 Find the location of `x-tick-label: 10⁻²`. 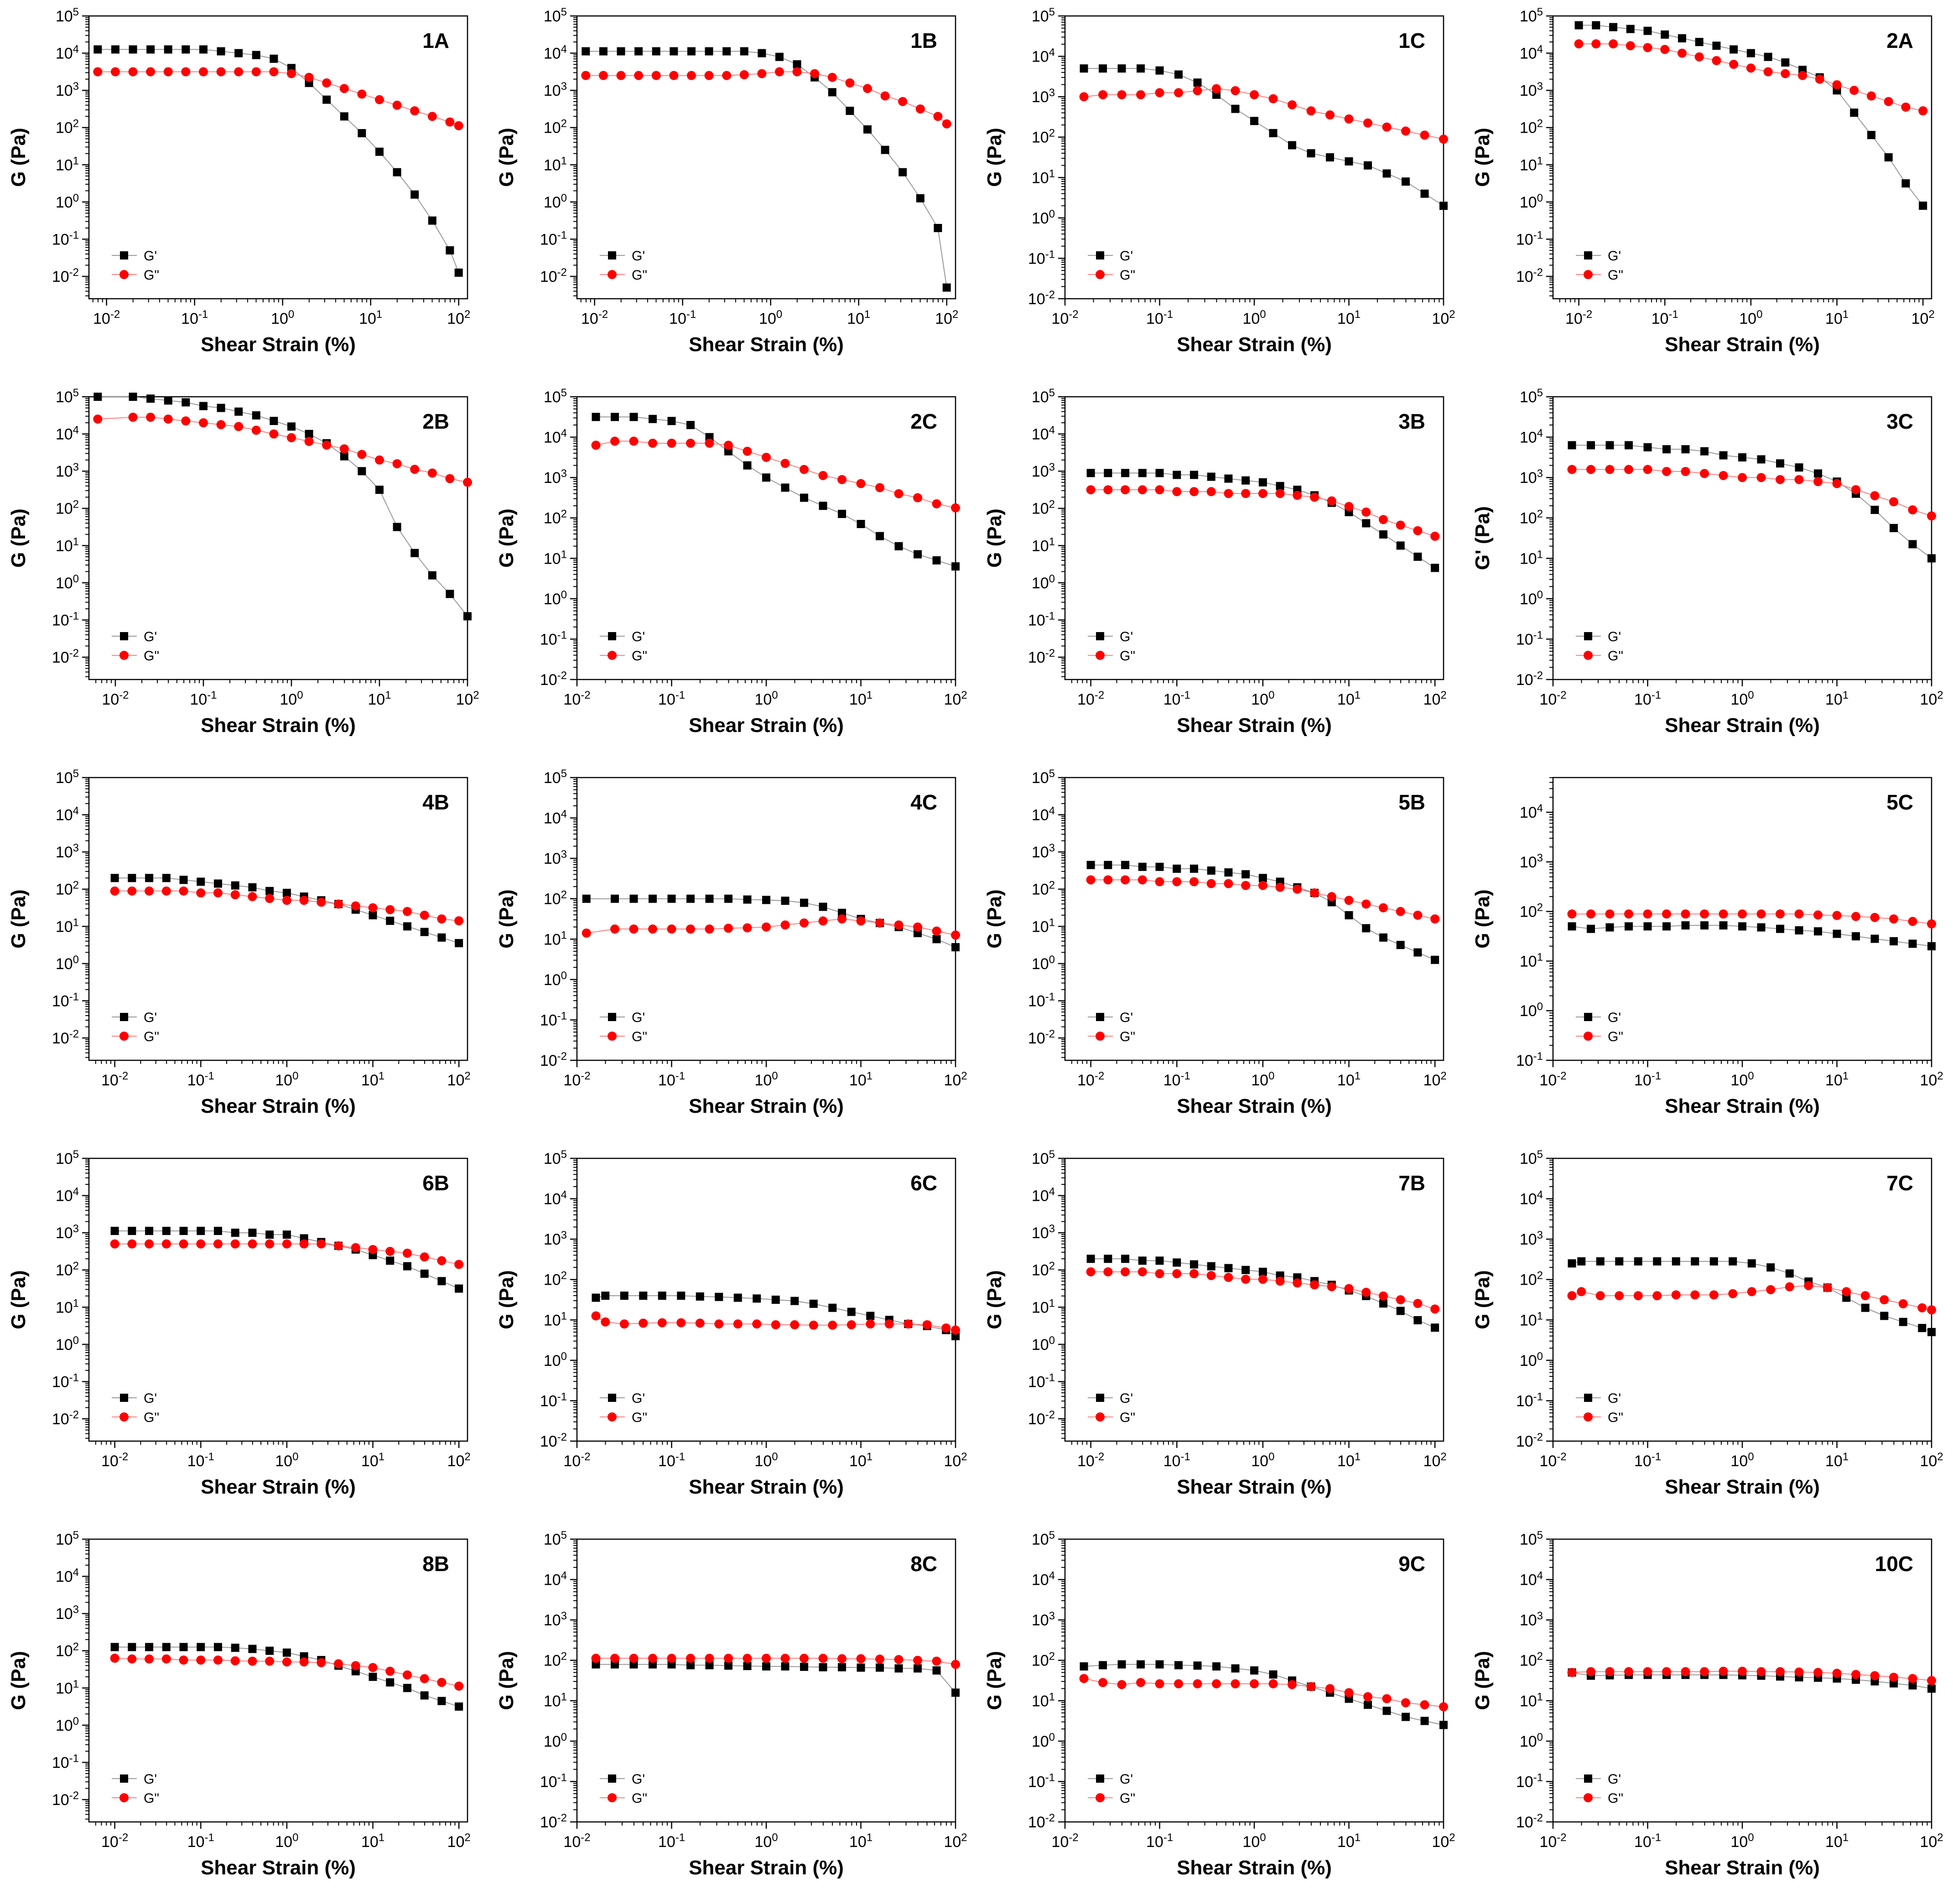

x-tick-label: 10⁻² is located at coordinates (114, 1460).